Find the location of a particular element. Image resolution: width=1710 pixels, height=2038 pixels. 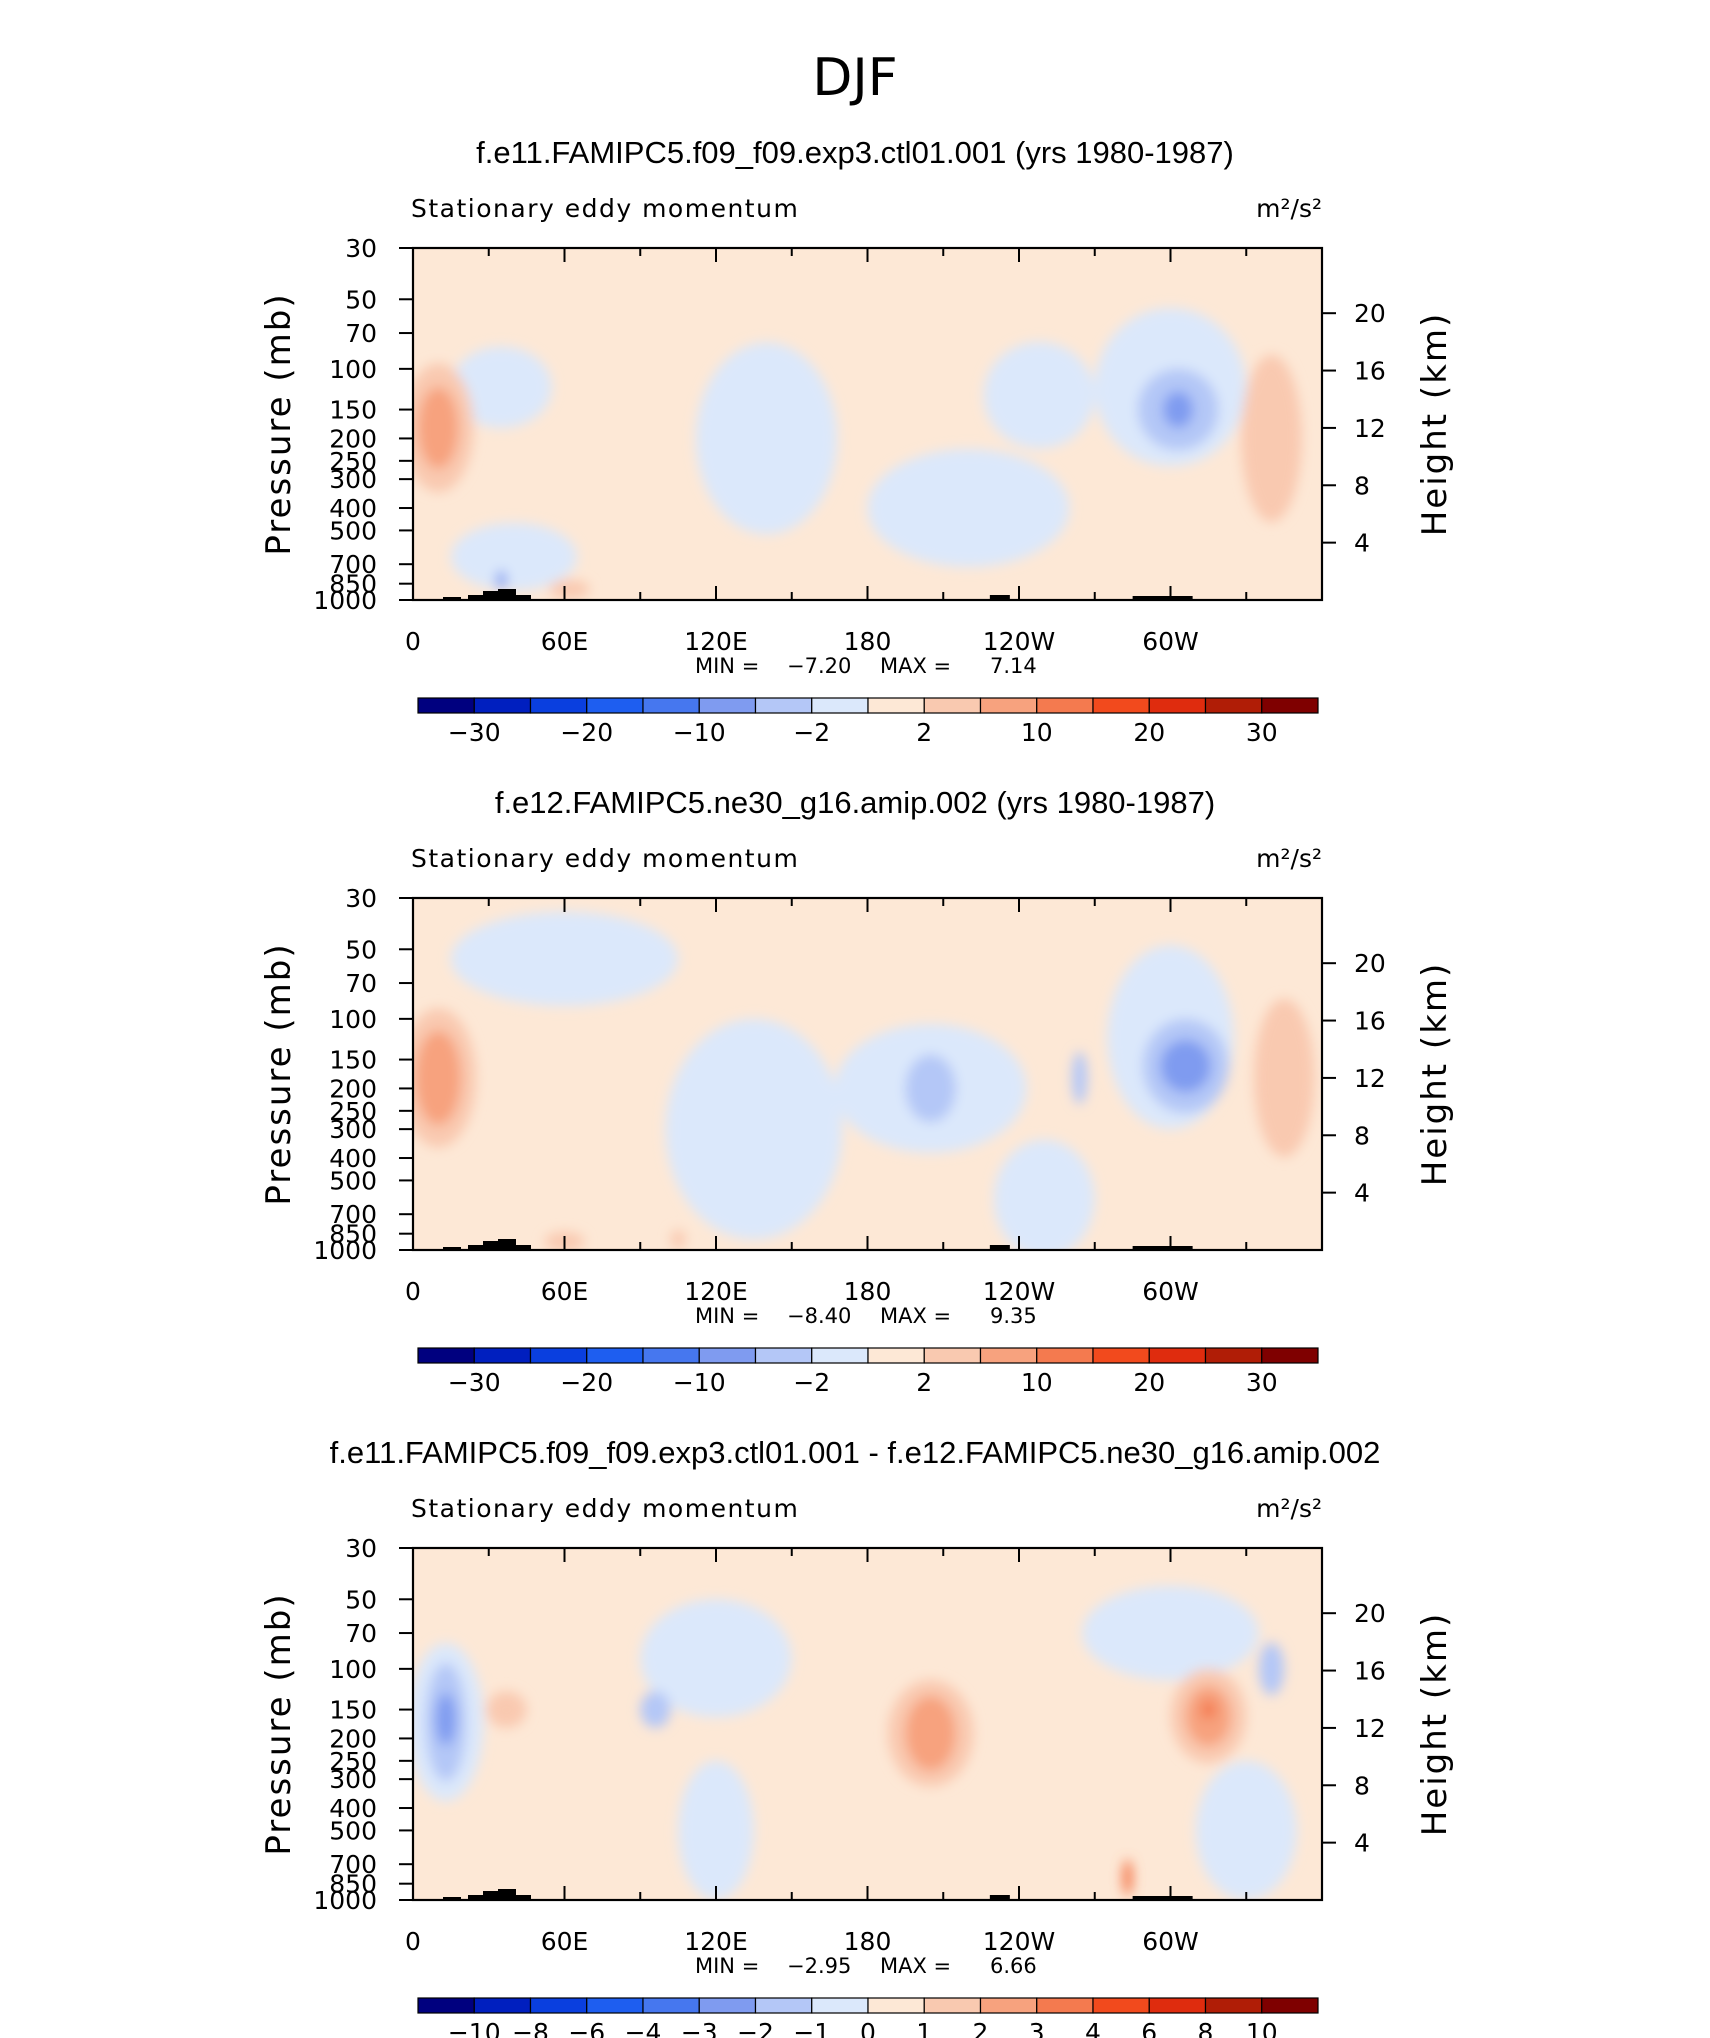

y-tick-label: 700 is located at coordinates (353, 1864).